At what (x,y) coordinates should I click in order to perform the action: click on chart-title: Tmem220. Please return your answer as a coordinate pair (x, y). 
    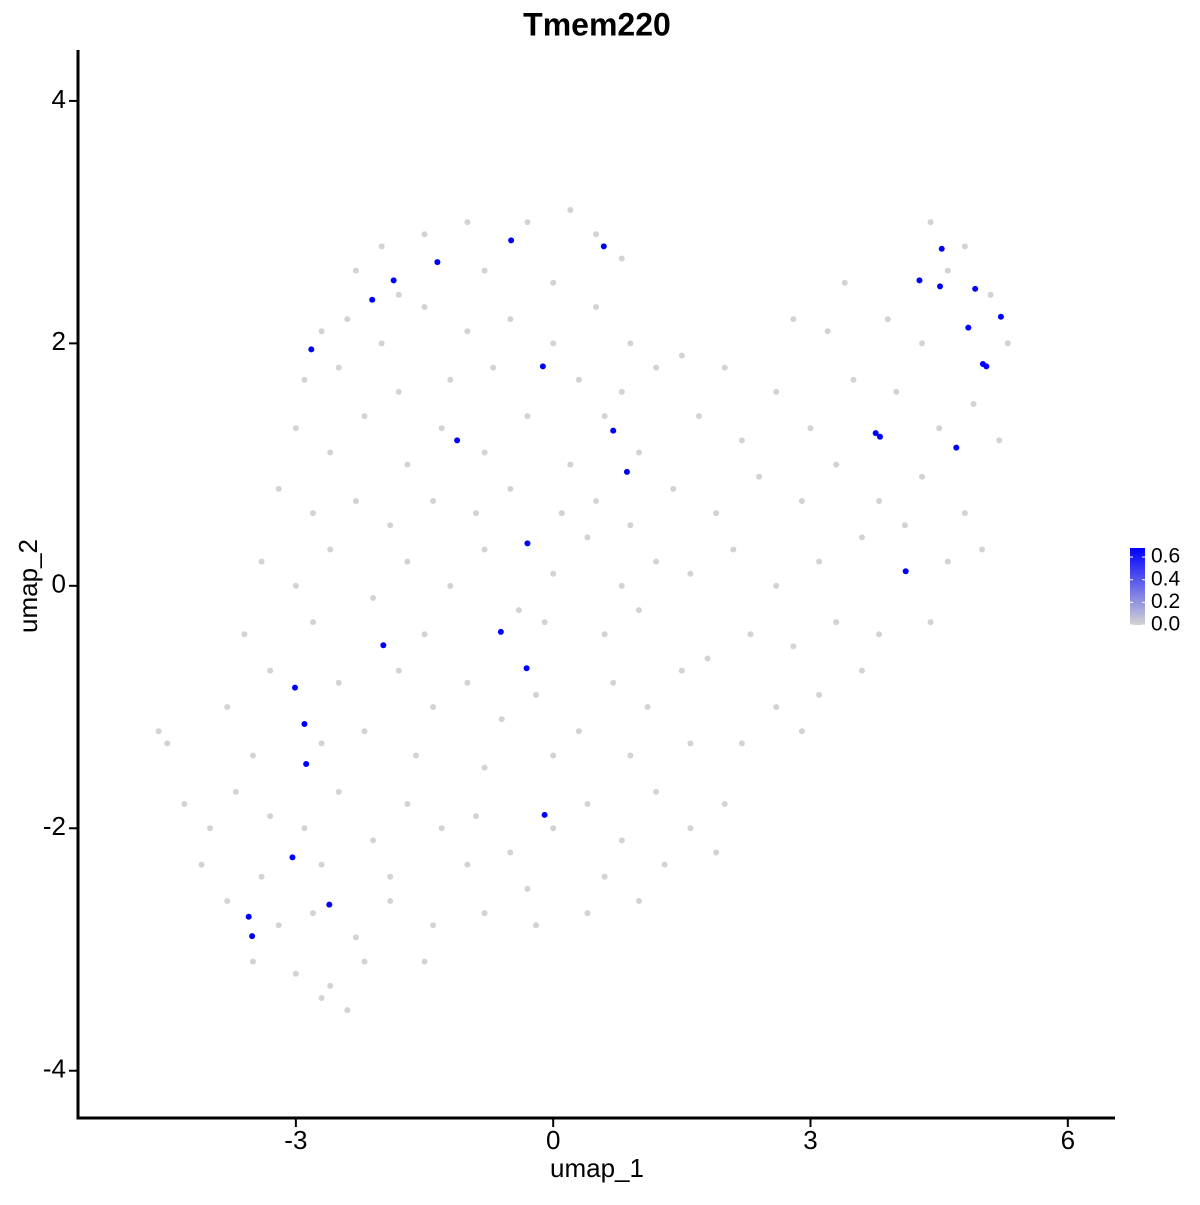
    Looking at the image, I should click on (597, 24).